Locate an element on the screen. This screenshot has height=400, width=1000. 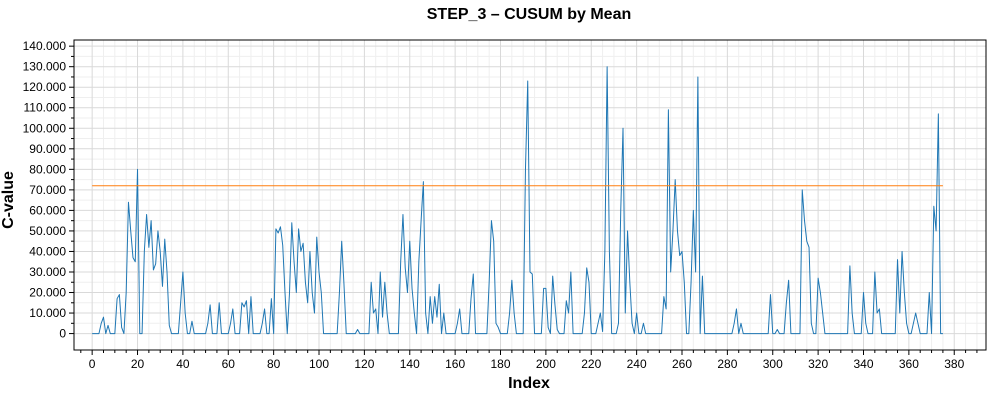
y-tick-label: 40.000 is located at coordinates (47, 251).